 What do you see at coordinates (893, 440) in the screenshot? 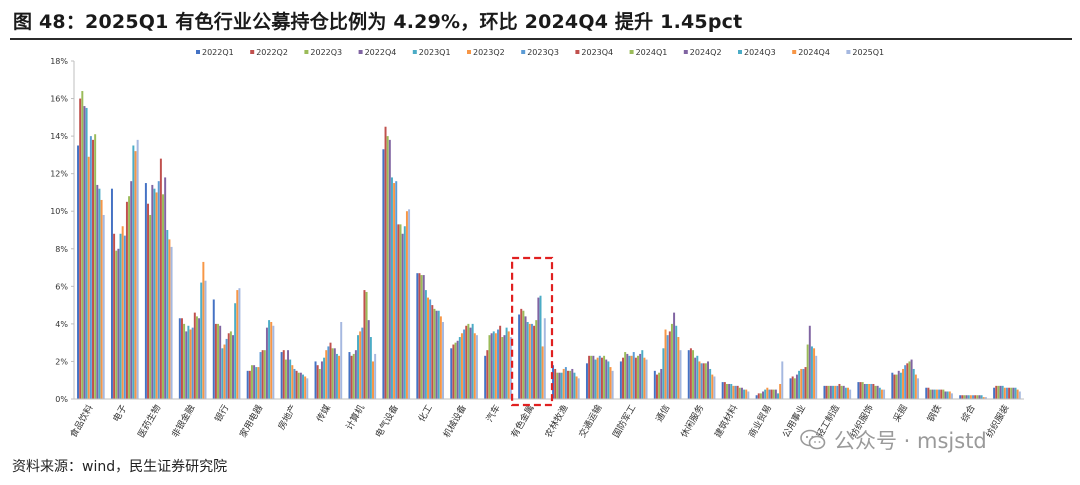
I see `watermark: 公众号 · msjstd` at bounding box center [893, 440].